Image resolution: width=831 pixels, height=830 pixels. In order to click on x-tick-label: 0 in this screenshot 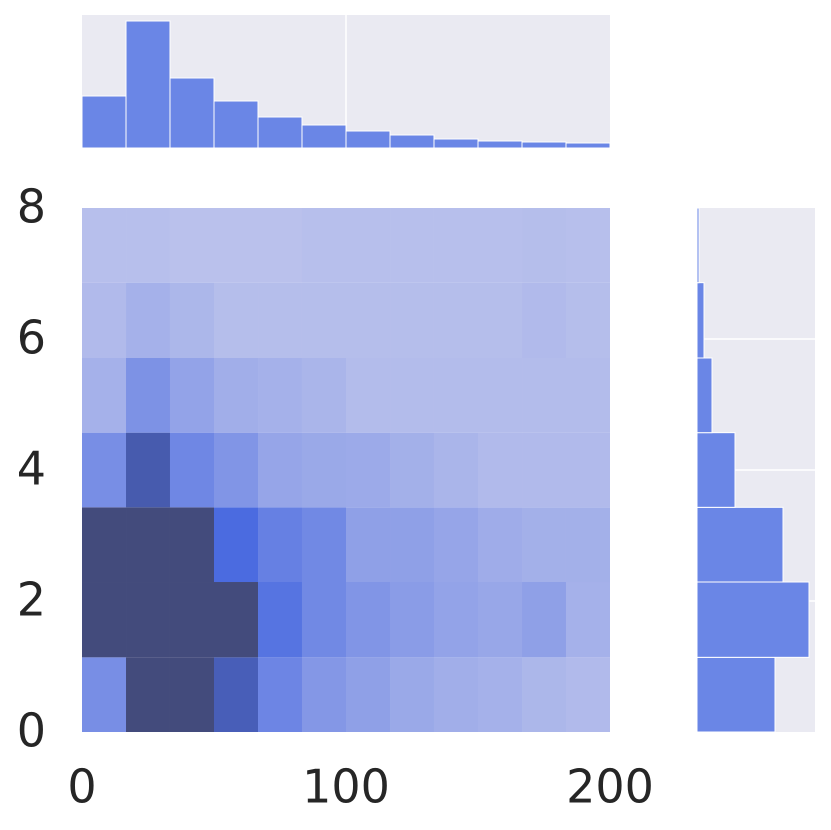, I will do `click(81, 787)`.